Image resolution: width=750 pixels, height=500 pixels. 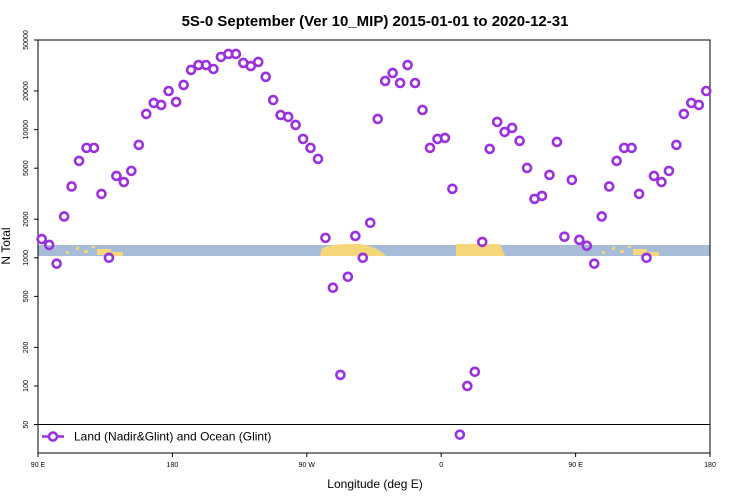 What do you see at coordinates (6, 245) in the screenshot?
I see `y-axis-label: N Total` at bounding box center [6, 245].